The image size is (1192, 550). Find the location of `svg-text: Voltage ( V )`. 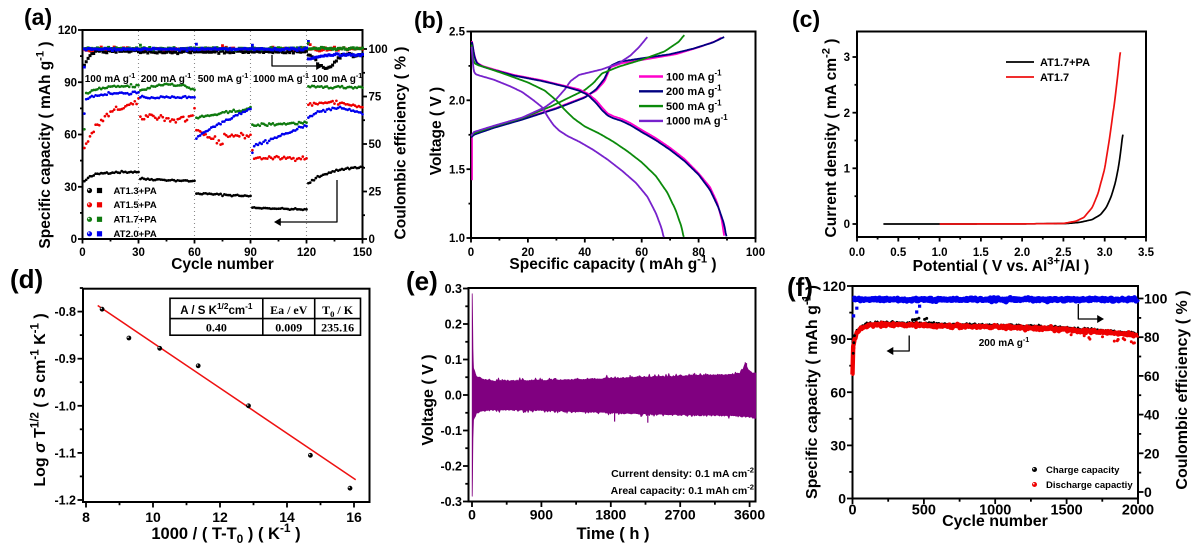

svg-text: Voltage ( V ) is located at coordinates (428, 399).